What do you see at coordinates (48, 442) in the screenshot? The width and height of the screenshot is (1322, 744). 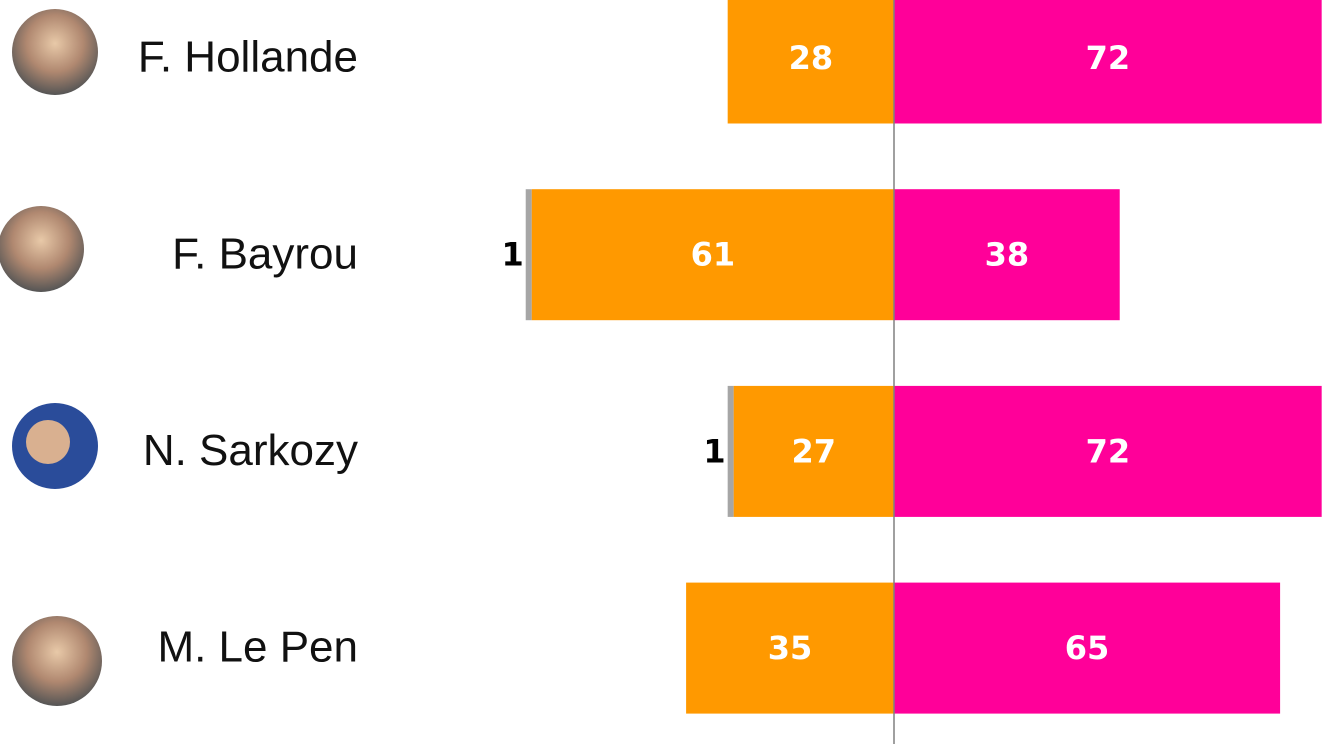 I see `photo-face` at bounding box center [48, 442].